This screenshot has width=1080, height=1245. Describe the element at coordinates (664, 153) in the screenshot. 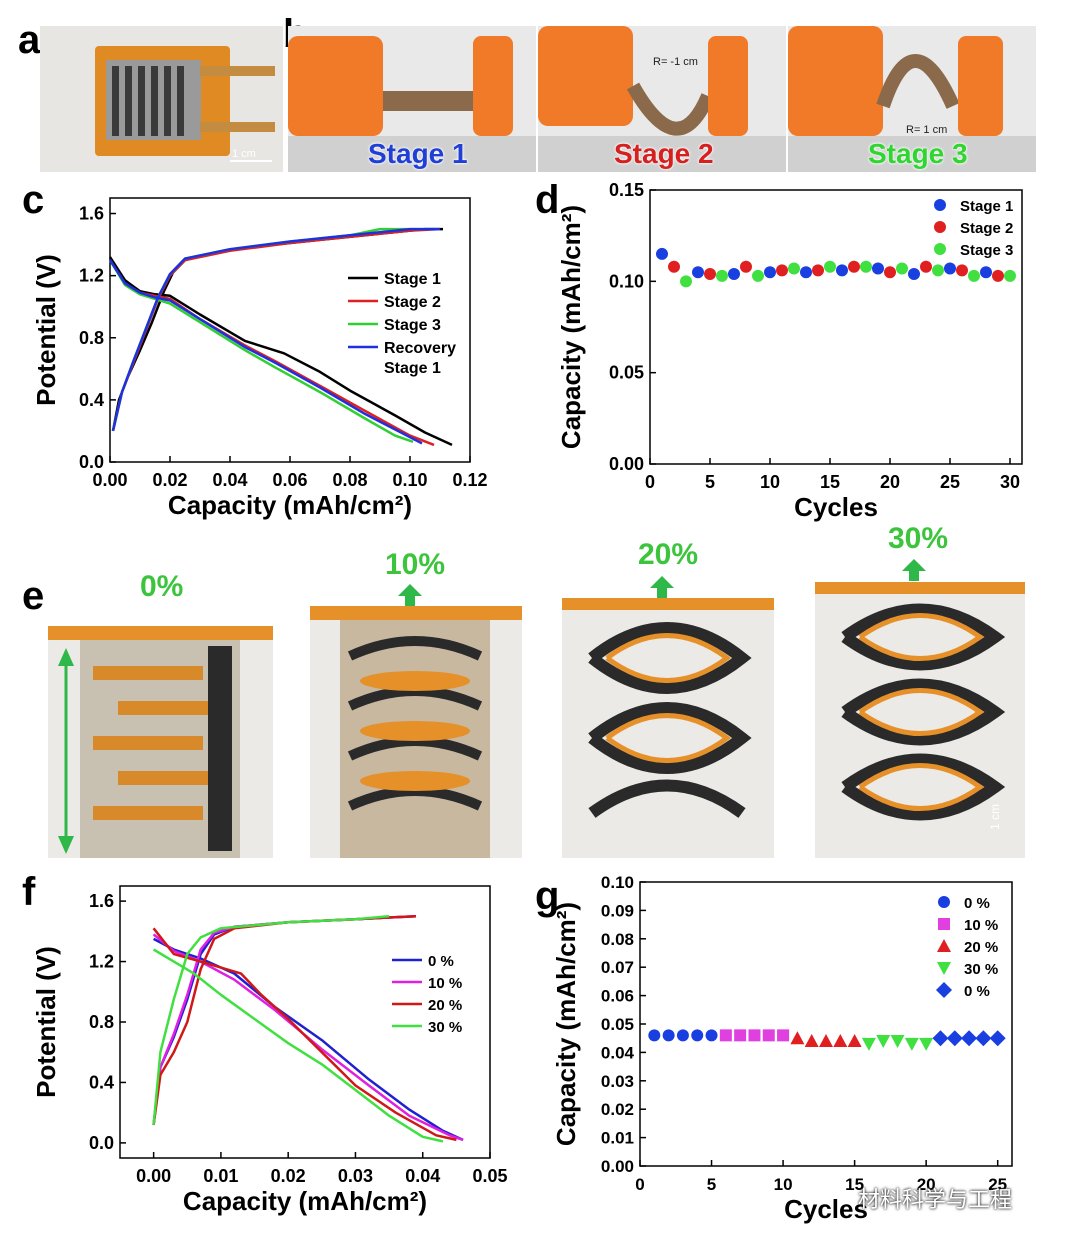

I see `stage-label-2: Stage 2` at that location.